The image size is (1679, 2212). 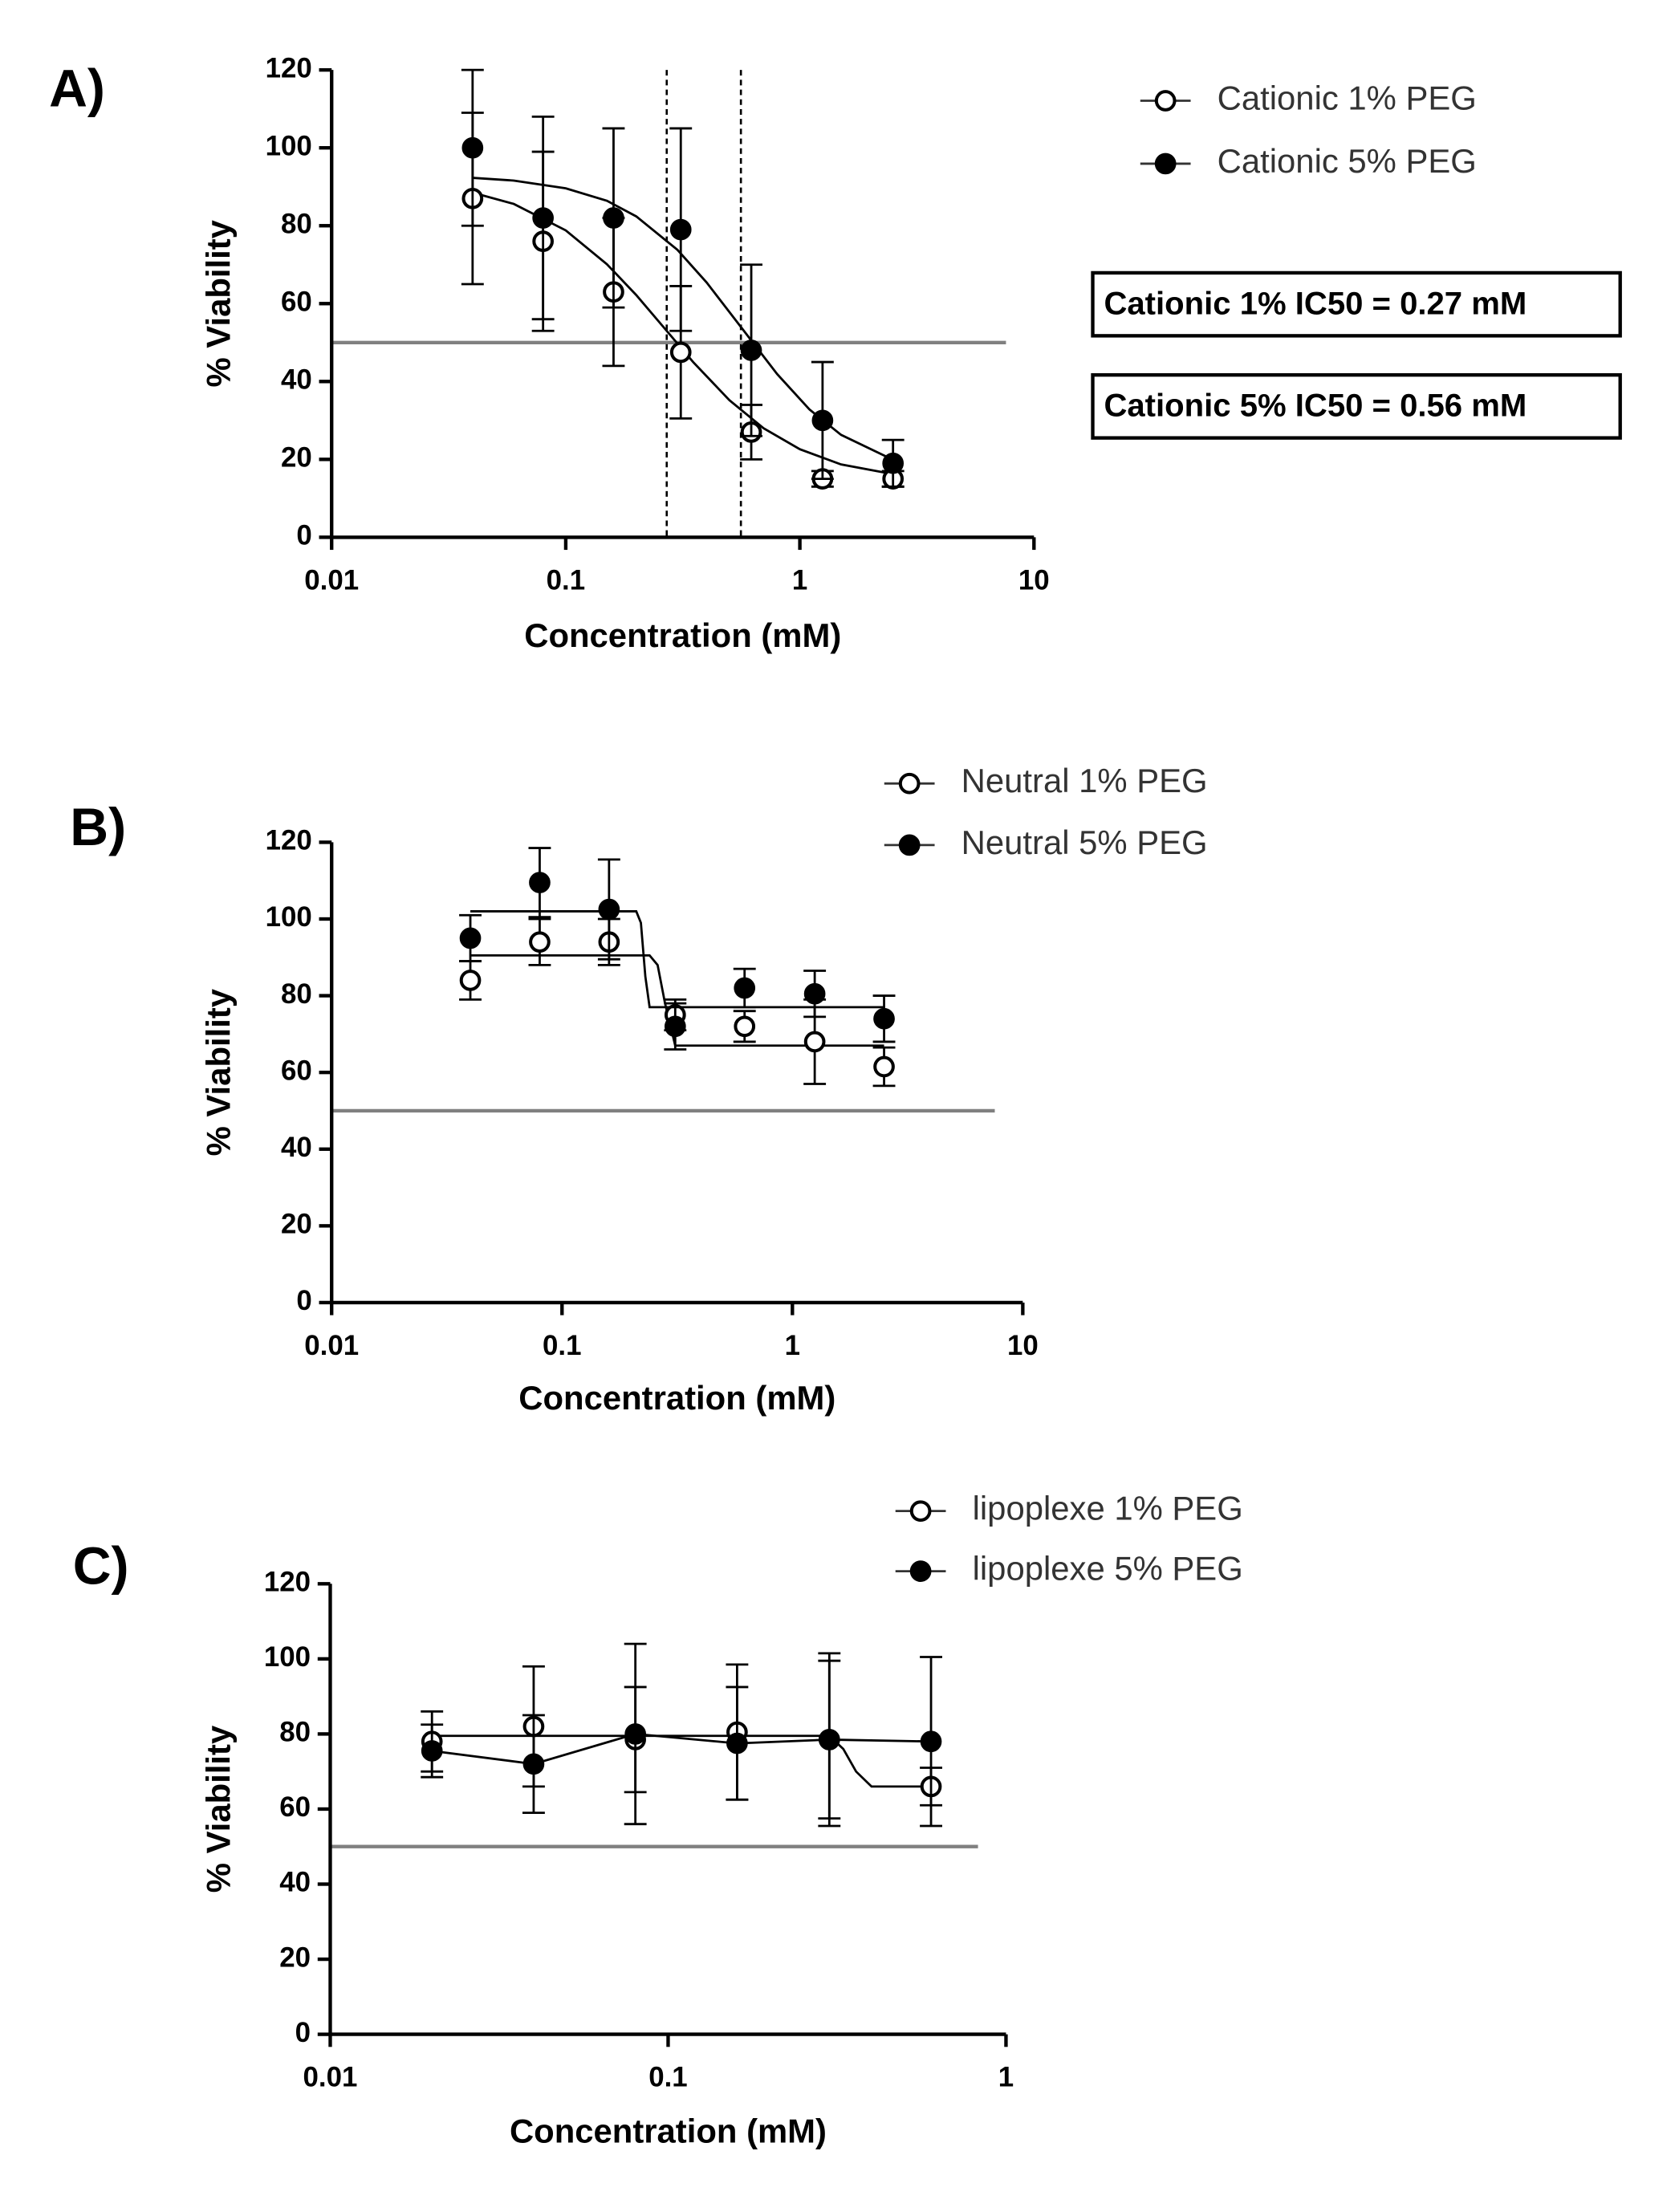 I want to click on legend-label: lipoplexe 1% PEG, so click(x=1108, y=1508).